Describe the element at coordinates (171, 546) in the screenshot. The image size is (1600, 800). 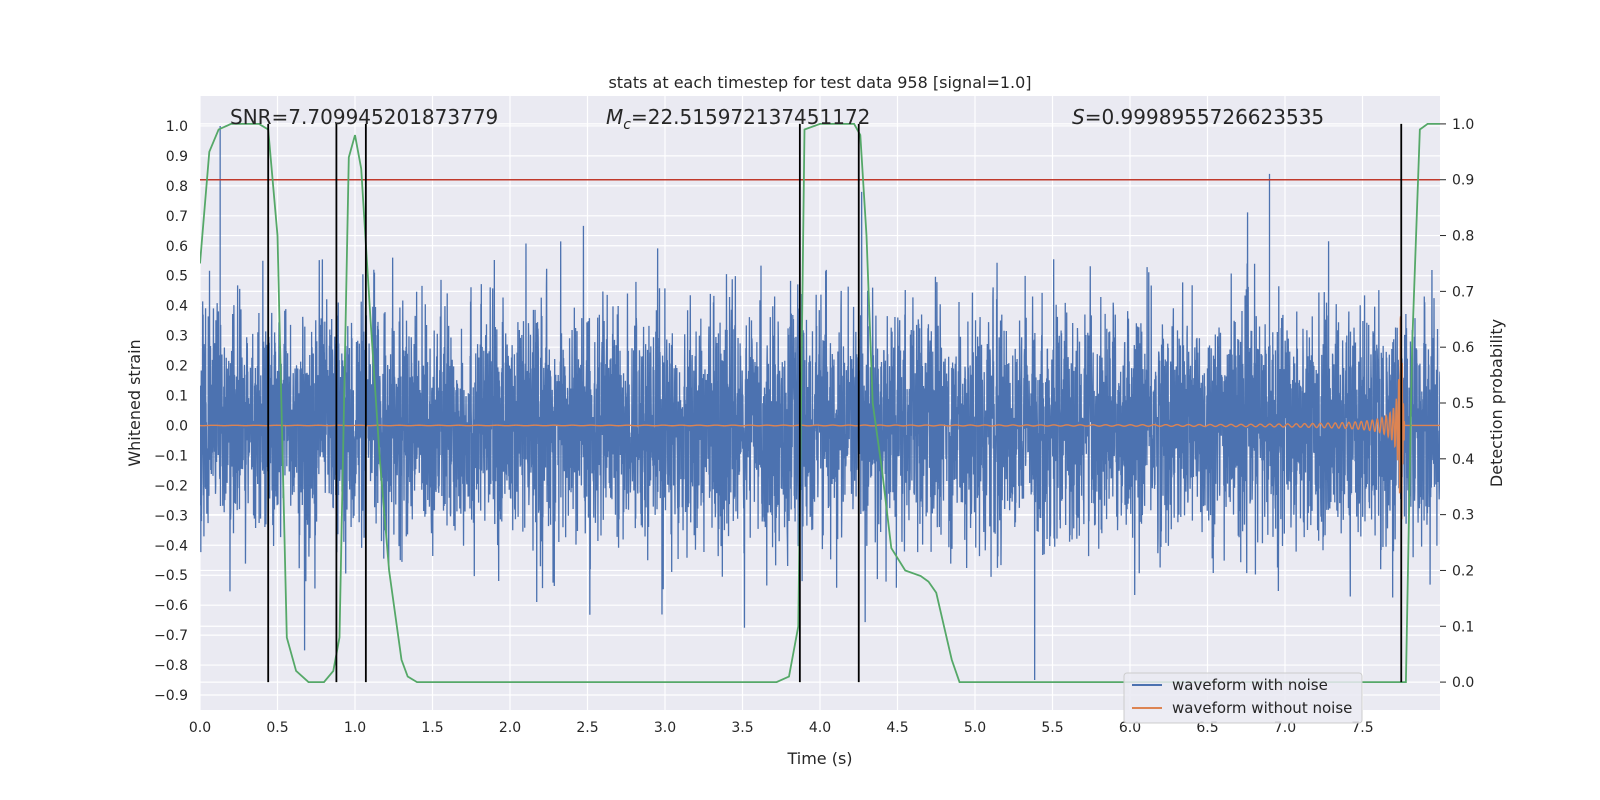
I see `y-tick-label: −0.4` at that location.